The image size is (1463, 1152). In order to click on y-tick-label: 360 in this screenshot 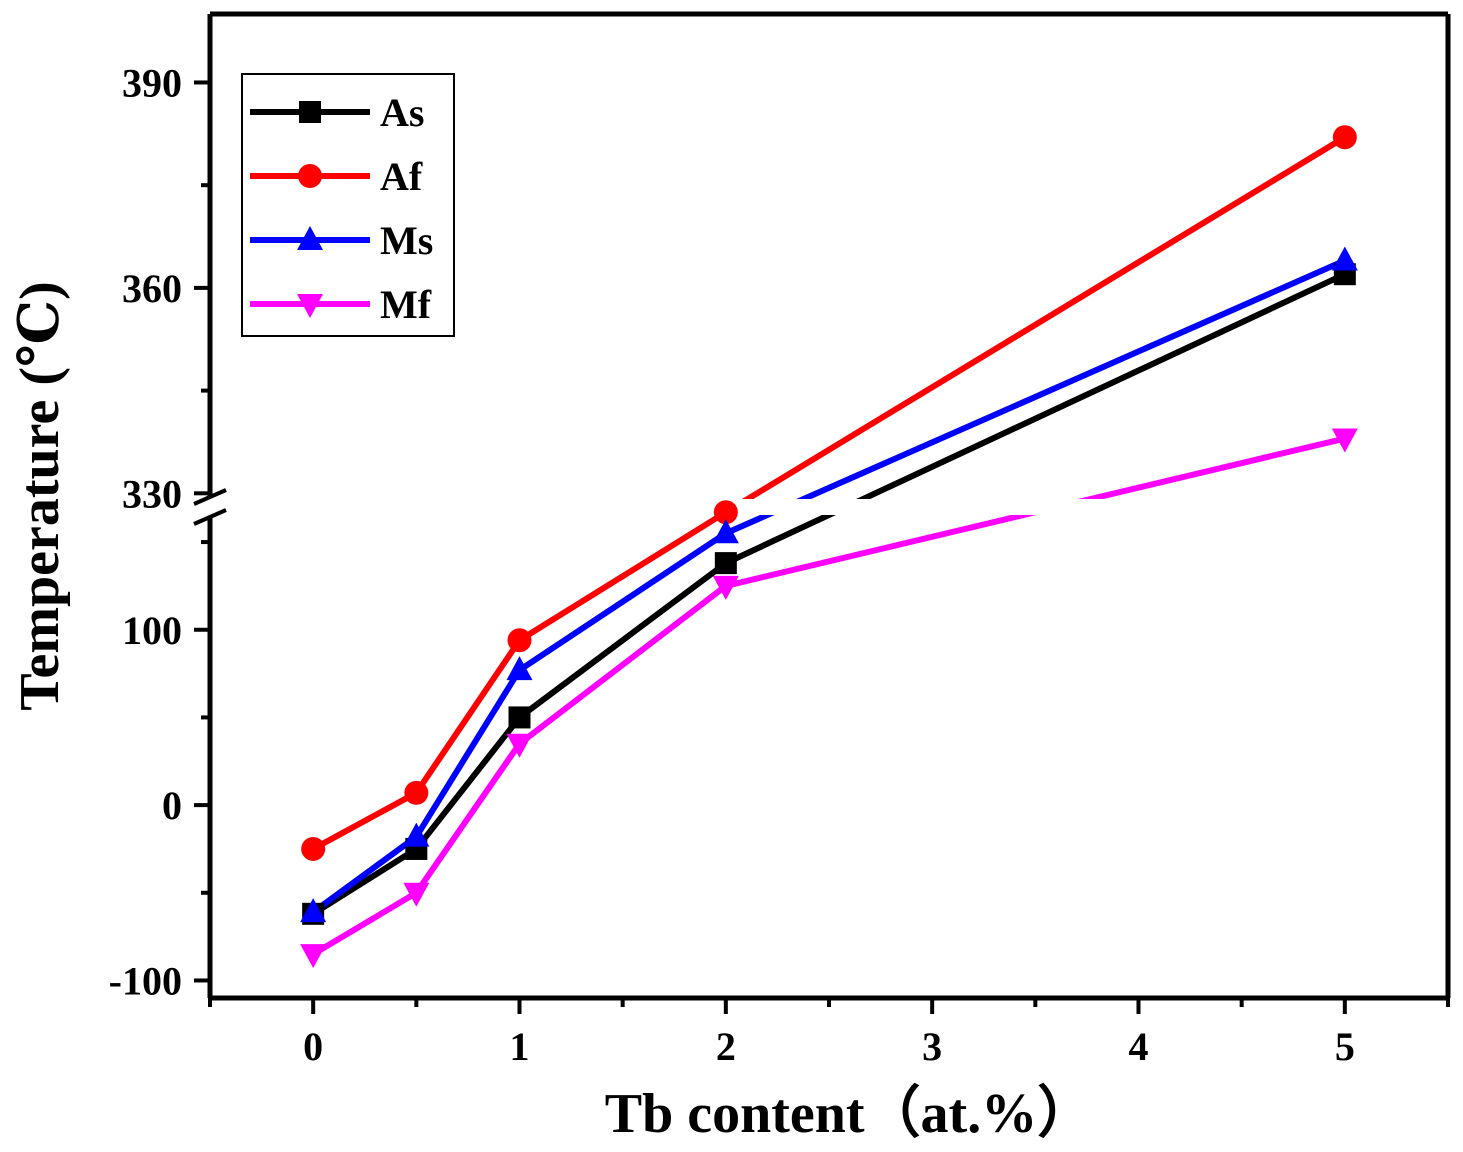, I will do `click(152, 288)`.